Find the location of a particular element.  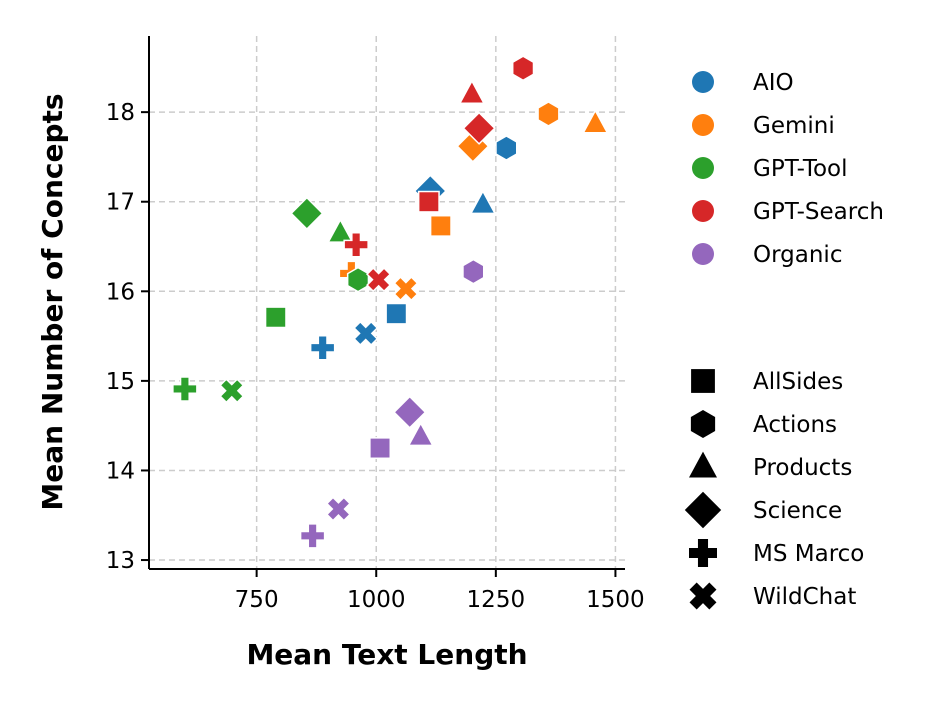

legend-label-products: Products is located at coordinates (802, 468).